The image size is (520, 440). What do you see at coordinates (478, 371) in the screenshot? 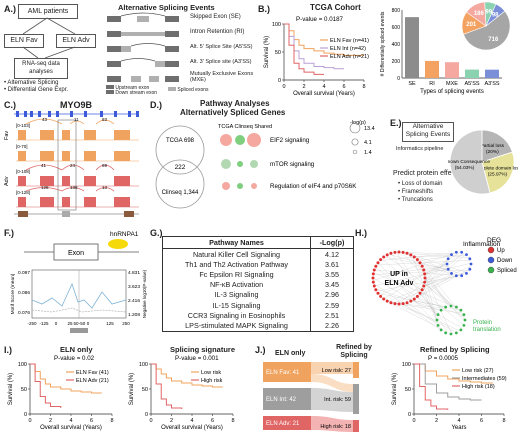
I see `legend-label-0: Low risk (27)` at bounding box center [478, 371].